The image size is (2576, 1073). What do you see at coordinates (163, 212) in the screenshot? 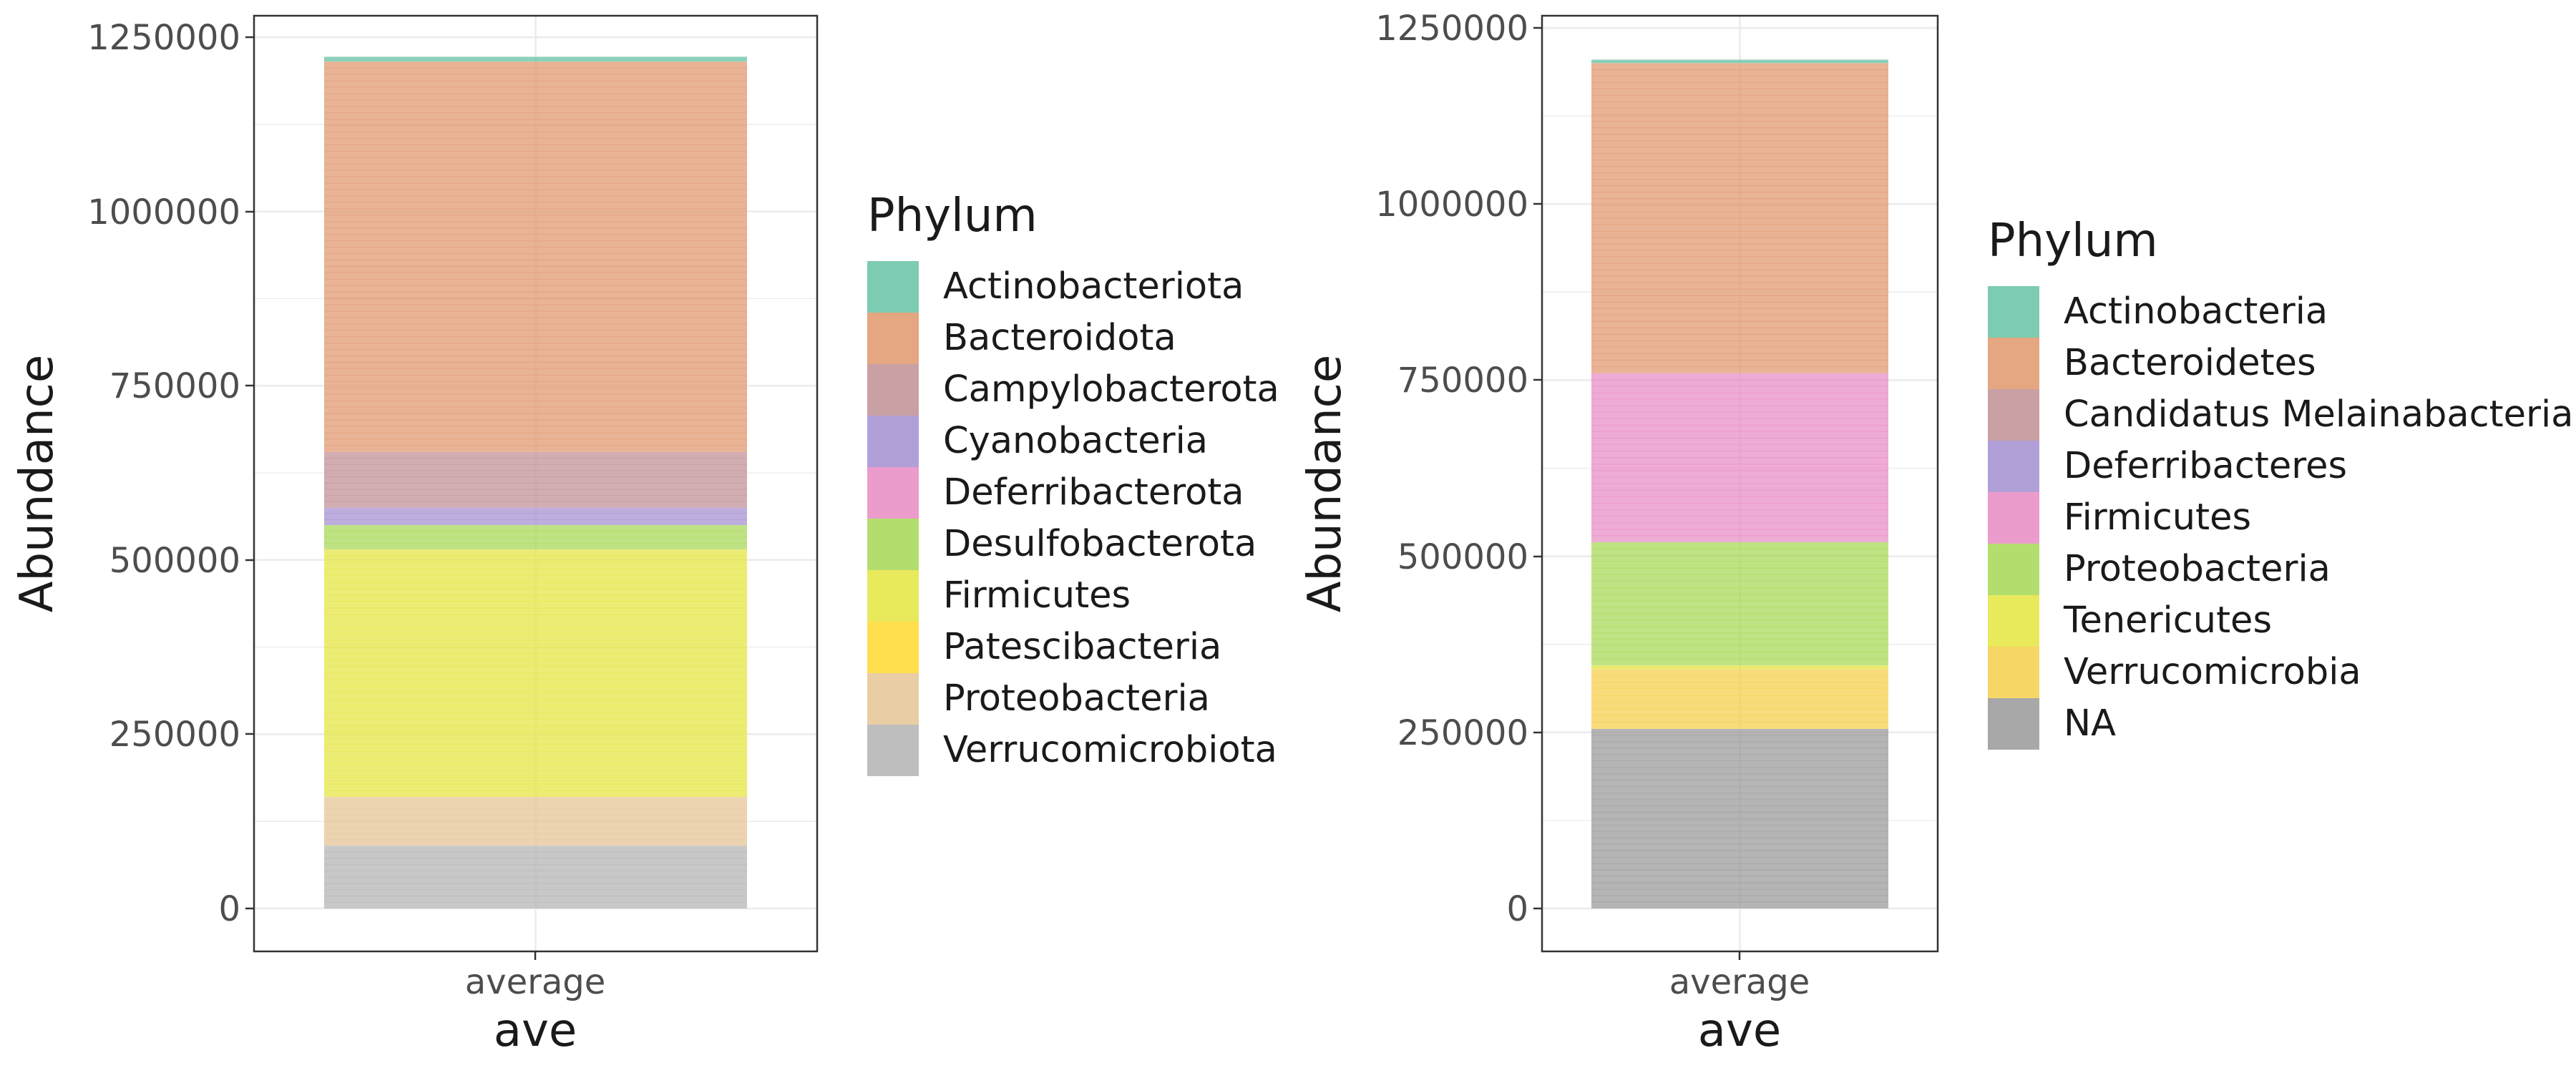
I see `left-y-tick-label: 1000000` at bounding box center [163, 212].